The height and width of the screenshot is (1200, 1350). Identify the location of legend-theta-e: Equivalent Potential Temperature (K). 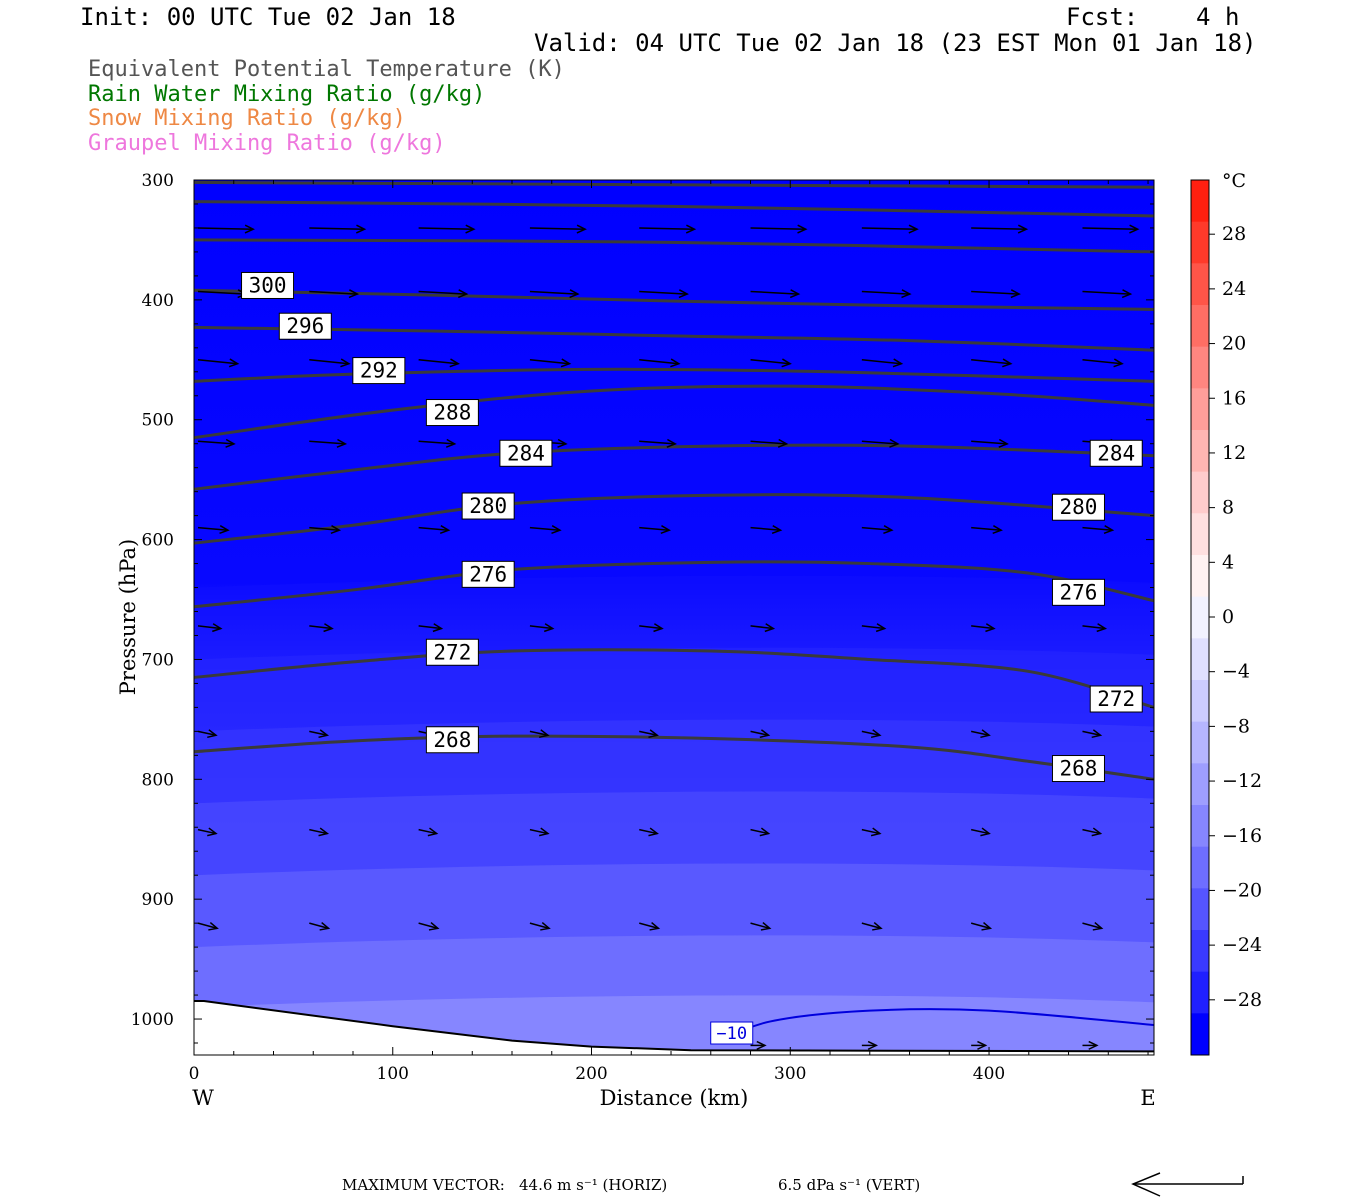
(326, 69).